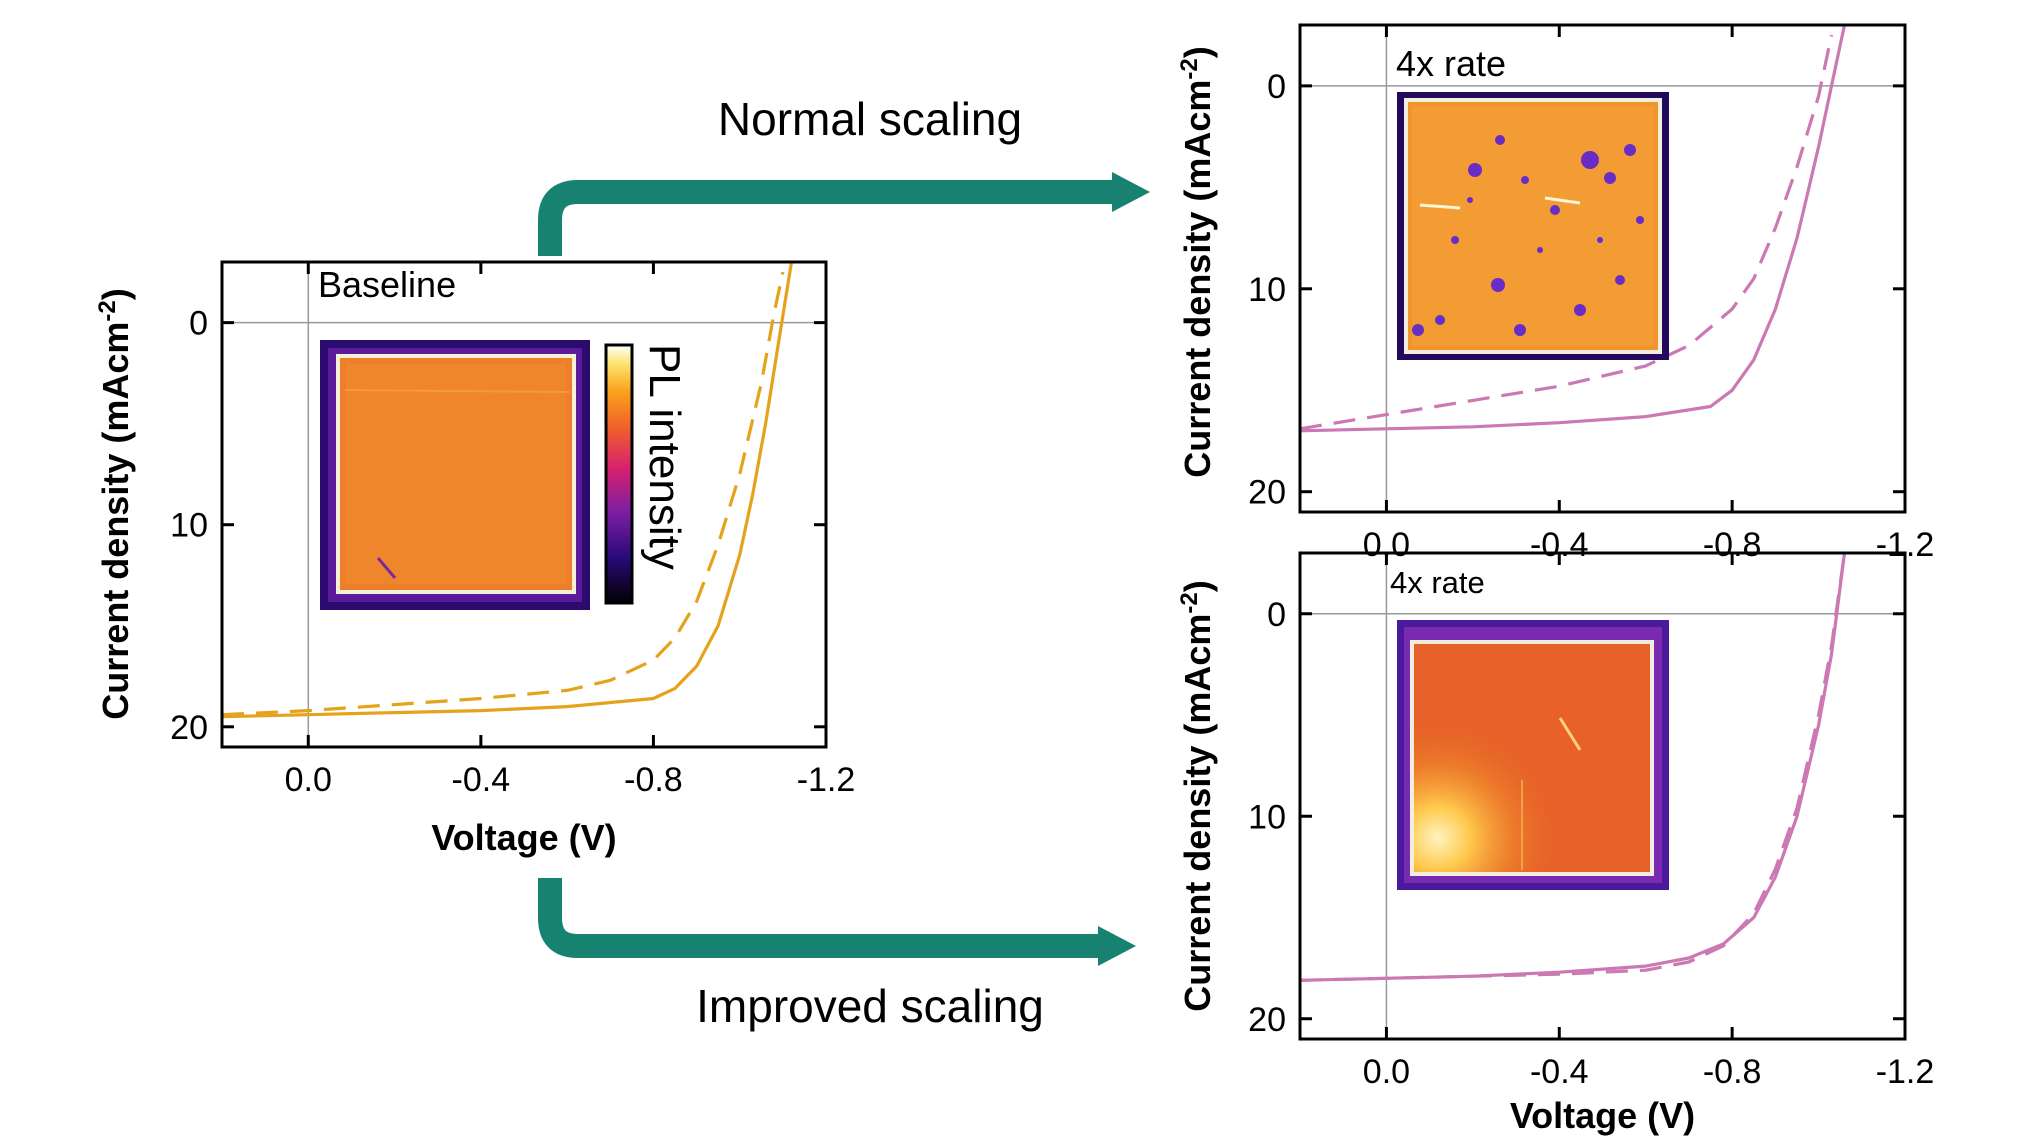 This screenshot has width=2018, height=1136. I want to click on improved-scaling-label: Improved scaling, so click(870, 1006).